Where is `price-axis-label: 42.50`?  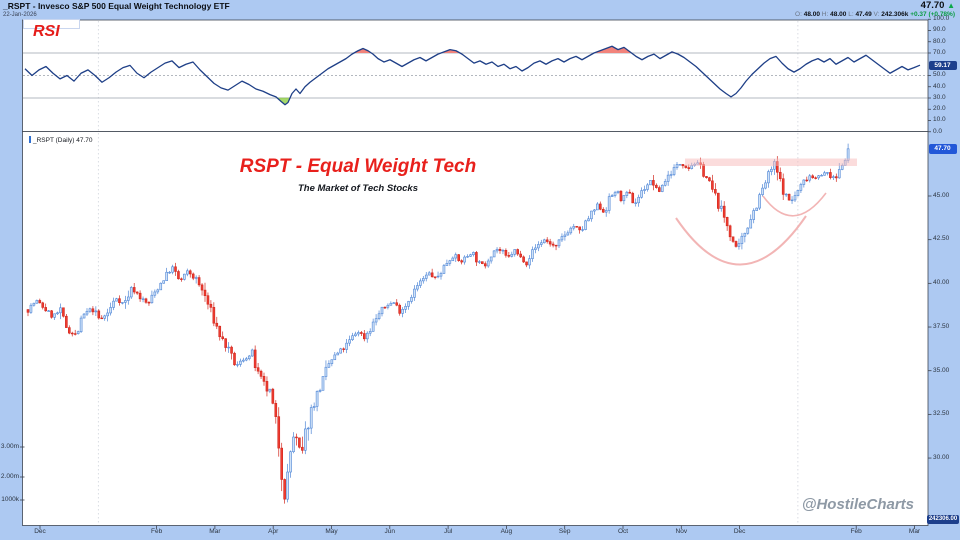
price-axis-label: 42.50 is located at coordinates (941, 239).